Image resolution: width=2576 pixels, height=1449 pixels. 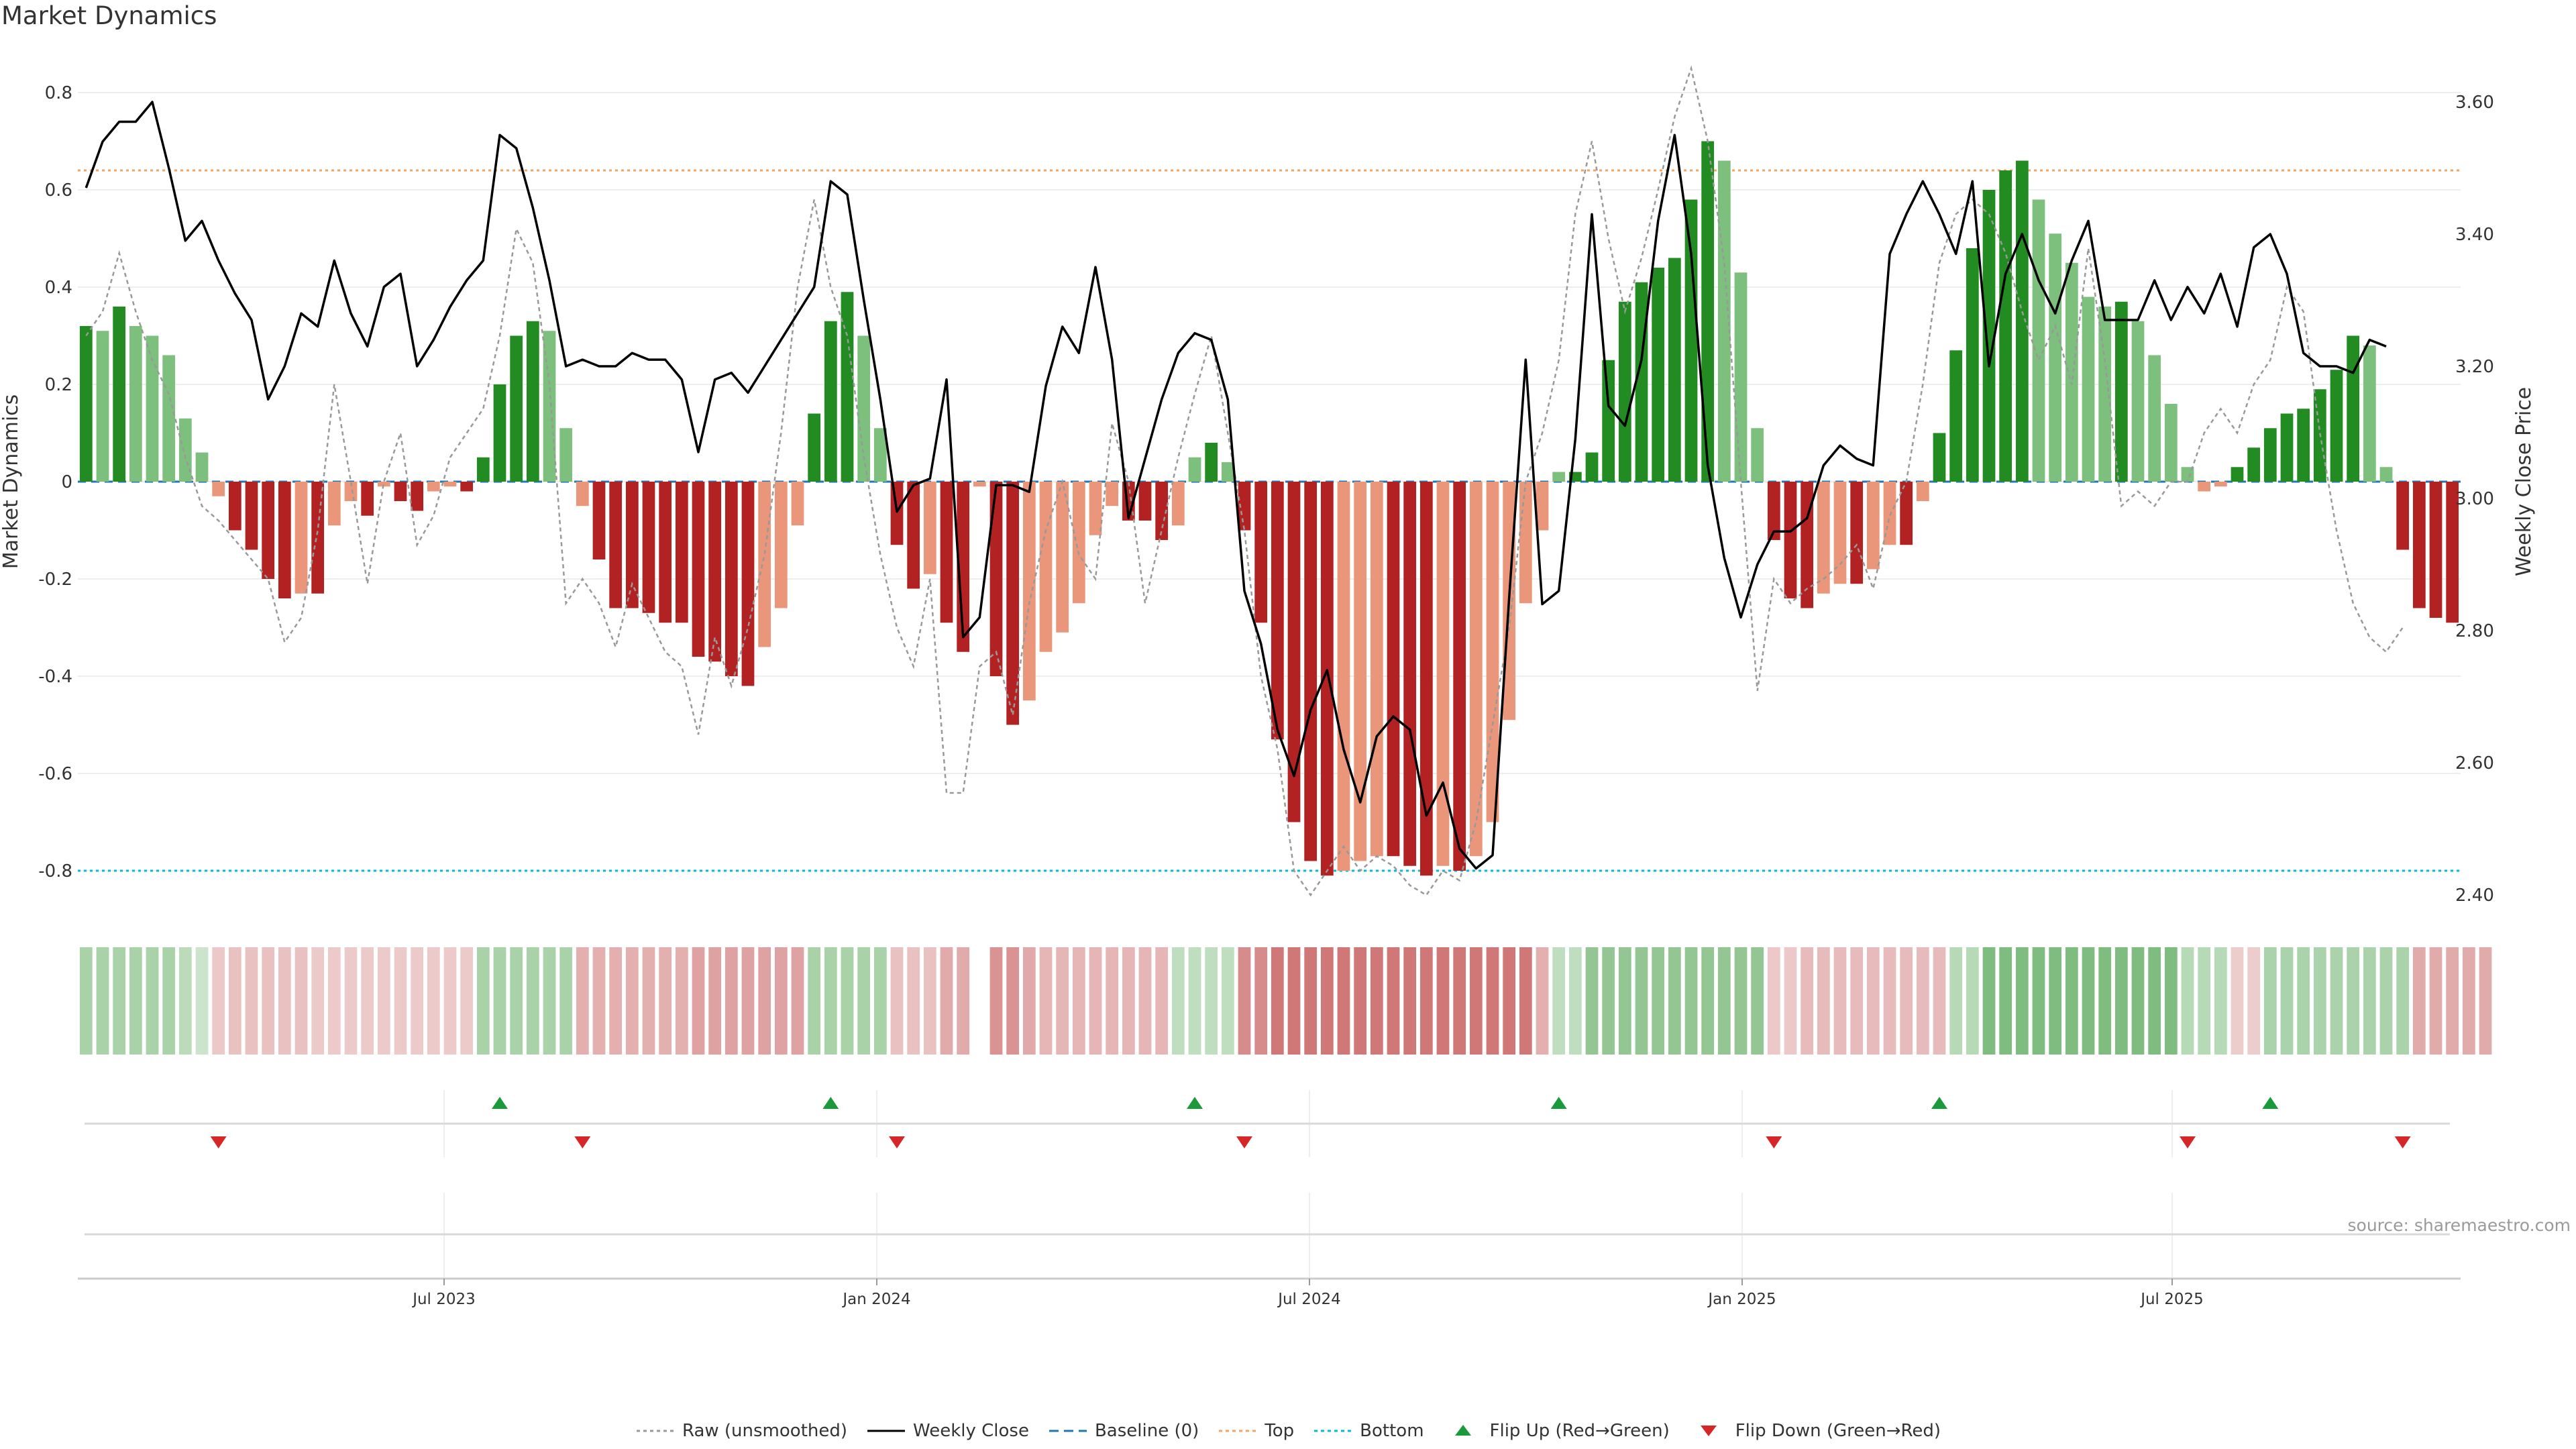 I want to click on y-tick-label: -0.6, so click(x=55, y=774).